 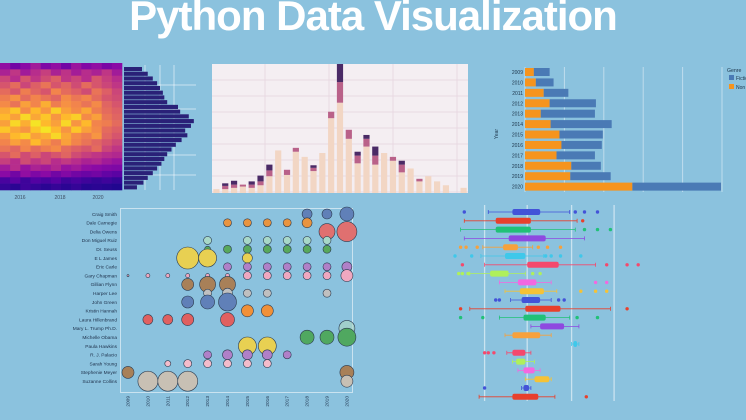 What do you see at coordinates (228, 401) in the screenshot?
I see `bubble-x-tick-label: 2014` at bounding box center [228, 401].